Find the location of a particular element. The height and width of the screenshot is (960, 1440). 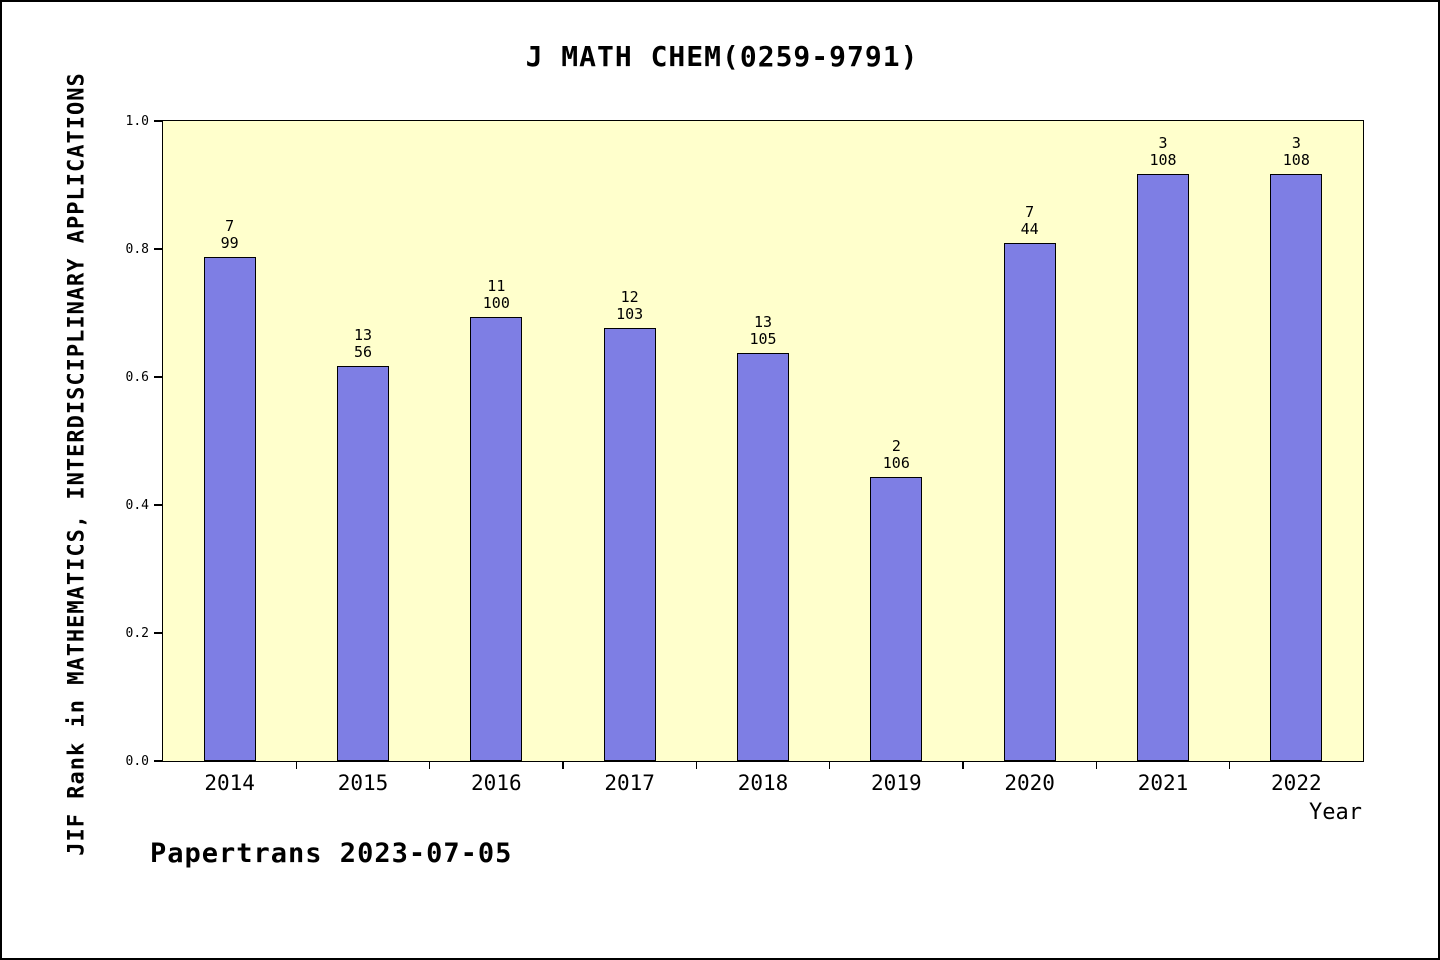

footer-text: Papertrans 2023-07-05 is located at coordinates (331, 853).